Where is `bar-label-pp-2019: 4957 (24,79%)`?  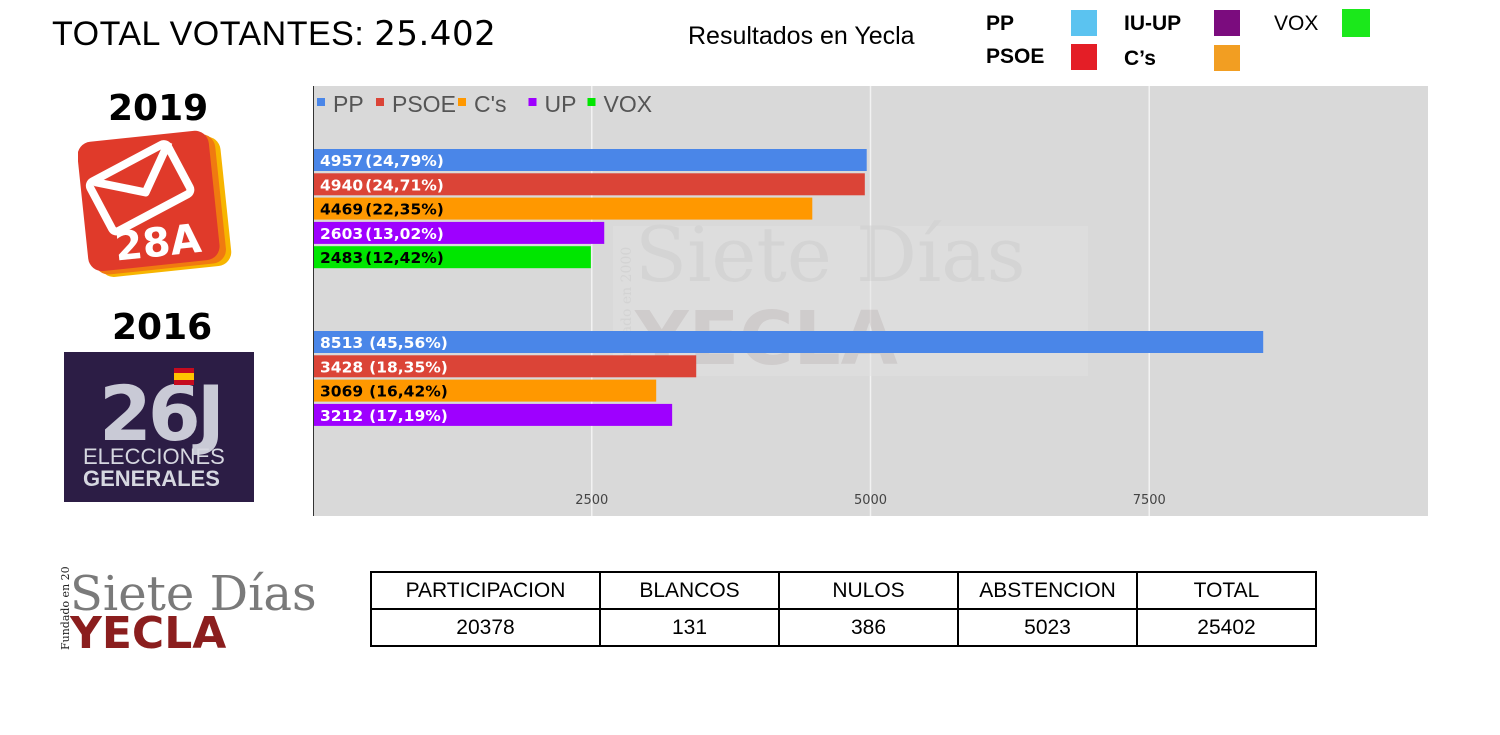 bar-label-pp-2019: 4957 (24,79%) is located at coordinates (382, 161).